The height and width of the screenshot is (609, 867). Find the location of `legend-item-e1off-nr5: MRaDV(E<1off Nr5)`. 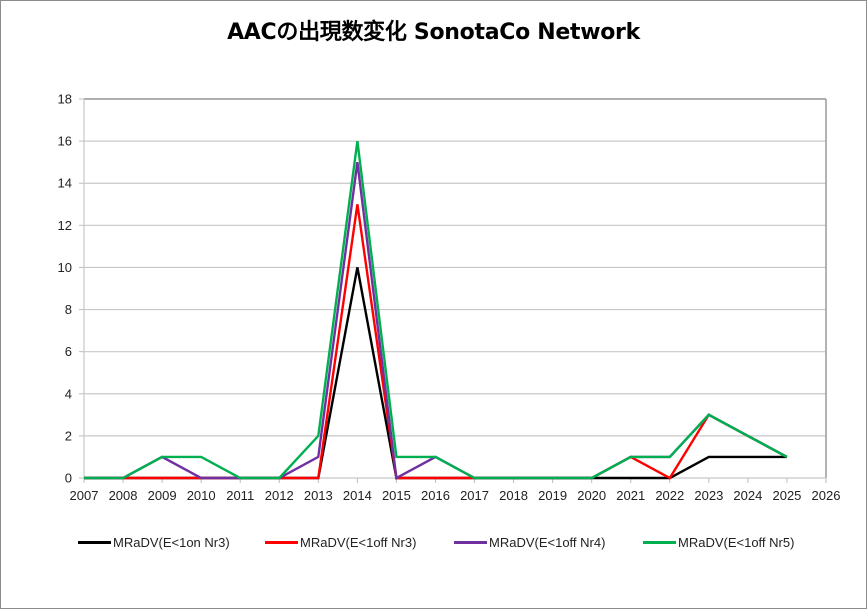

legend-item-e1off-nr5: MRaDV(E<1off Nr5) is located at coordinates (718, 542).